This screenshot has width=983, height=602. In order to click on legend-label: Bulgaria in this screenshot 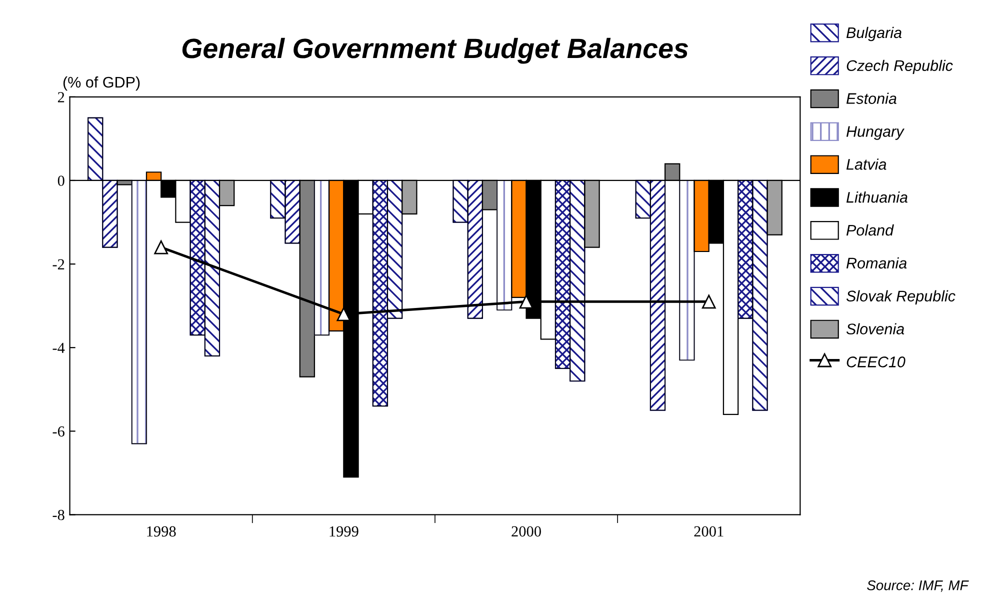, I will do `click(874, 34)`.